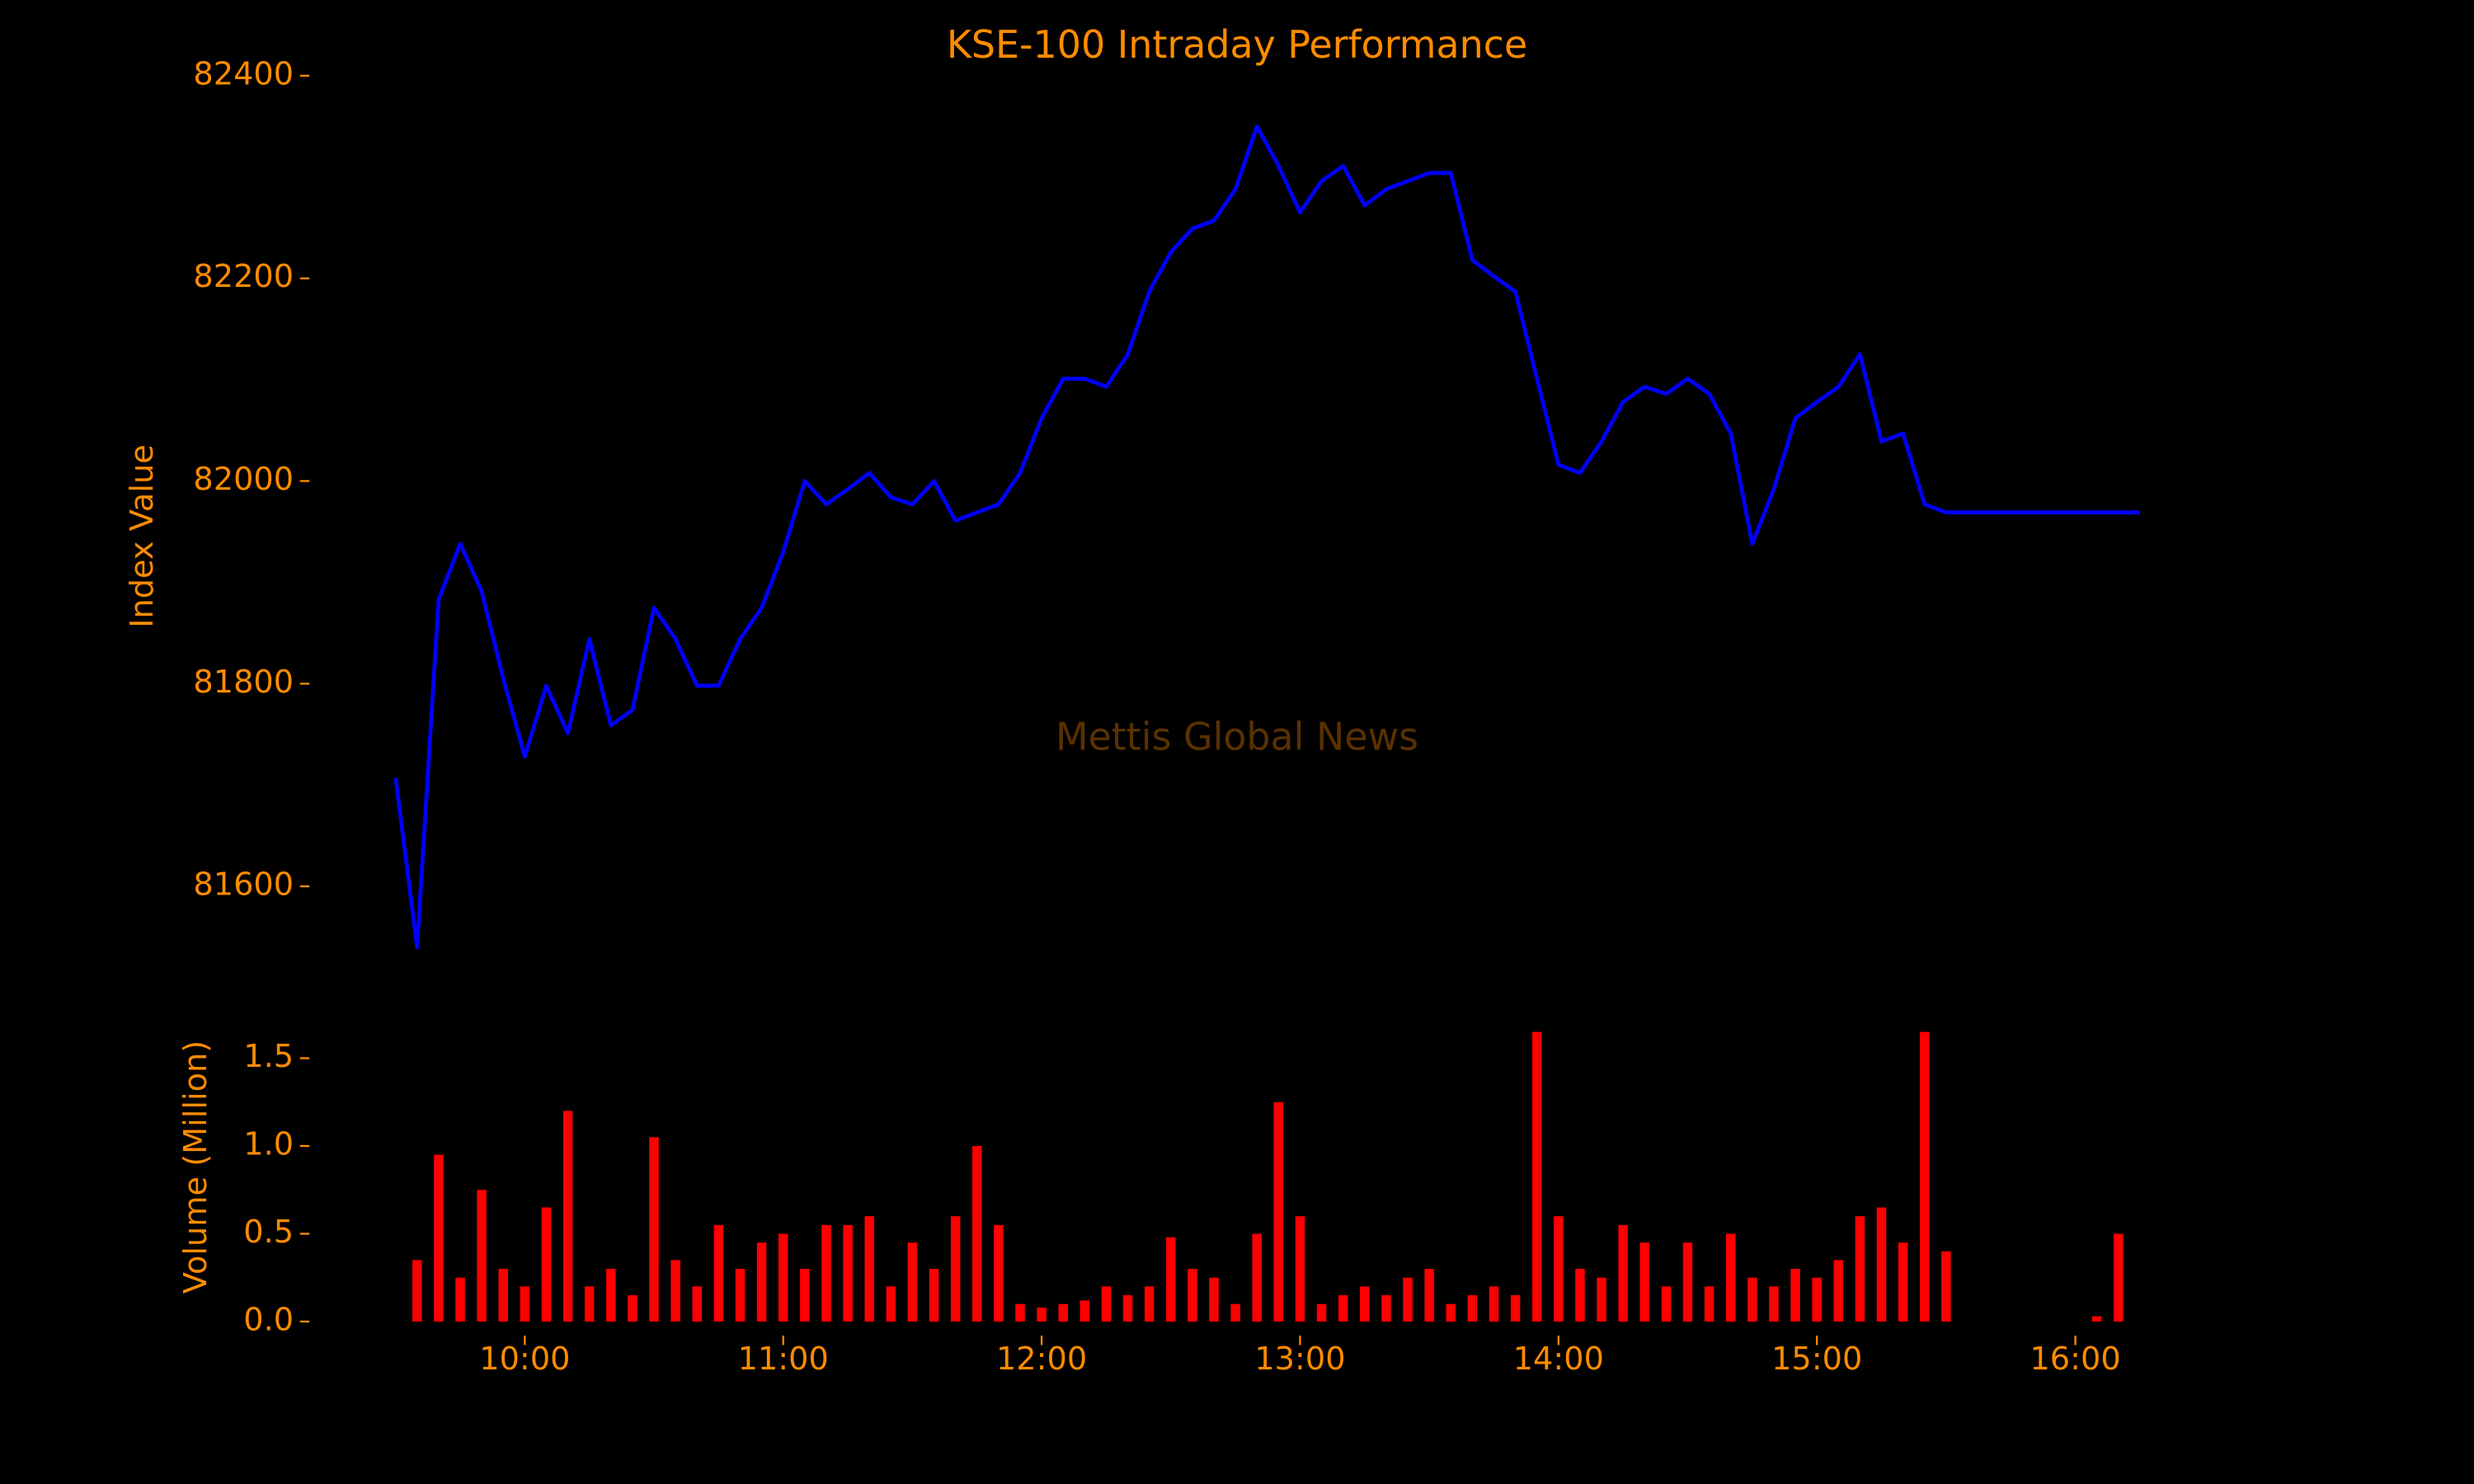 This screenshot has height=1484, width=2474. What do you see at coordinates (1816, 1359) in the screenshot?
I see `x-tick-label: 15:00` at bounding box center [1816, 1359].